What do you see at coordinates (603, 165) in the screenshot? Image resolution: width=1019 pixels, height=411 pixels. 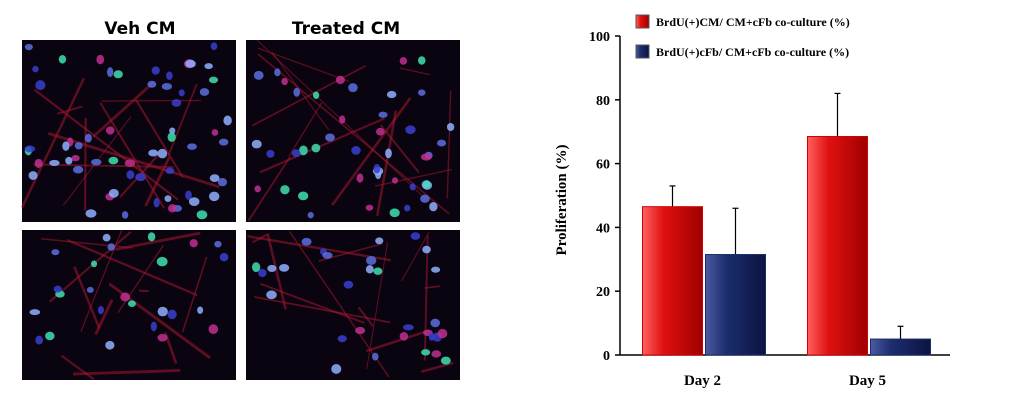 I see `y-tick-label: 60` at bounding box center [603, 165].